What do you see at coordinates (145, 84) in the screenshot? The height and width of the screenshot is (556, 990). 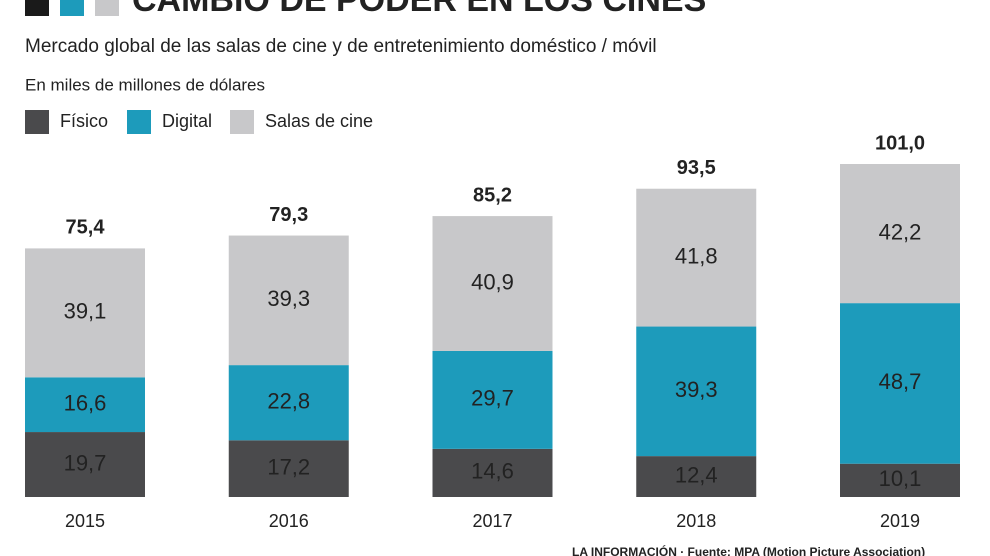 I see `unit-note: En miles de millones de dólares` at bounding box center [145, 84].